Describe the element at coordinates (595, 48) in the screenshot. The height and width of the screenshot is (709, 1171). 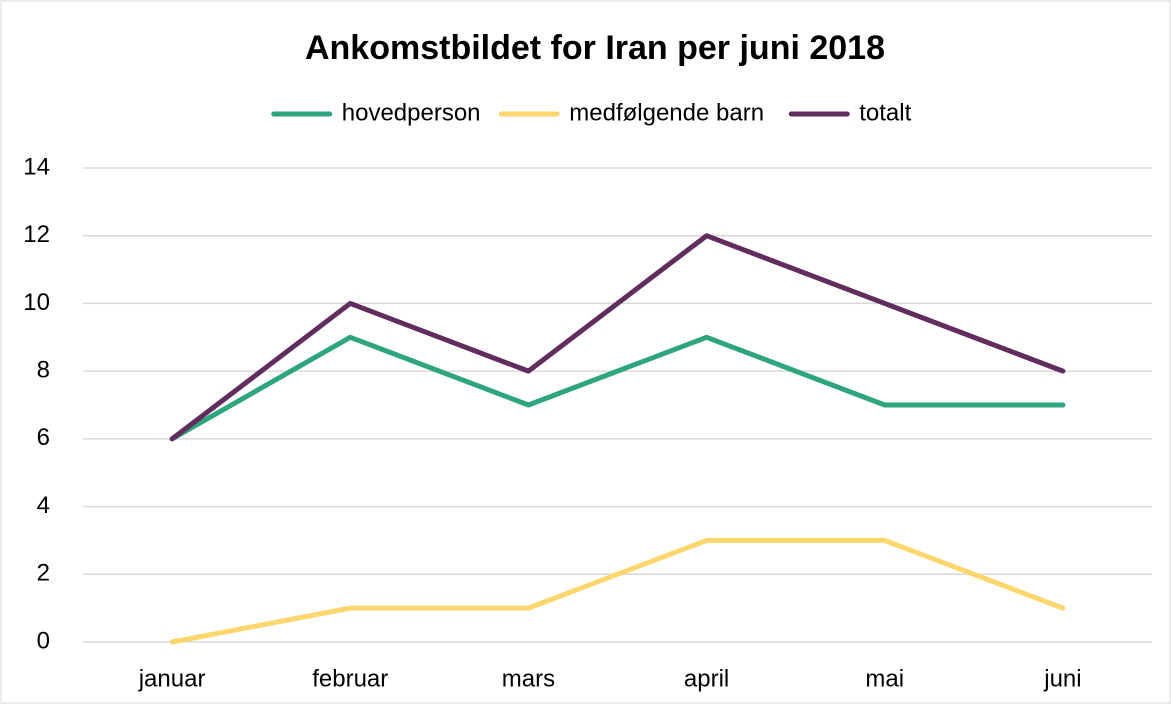
I see `chart-title: Ankomstbildet for Iran per juni 2018` at that location.